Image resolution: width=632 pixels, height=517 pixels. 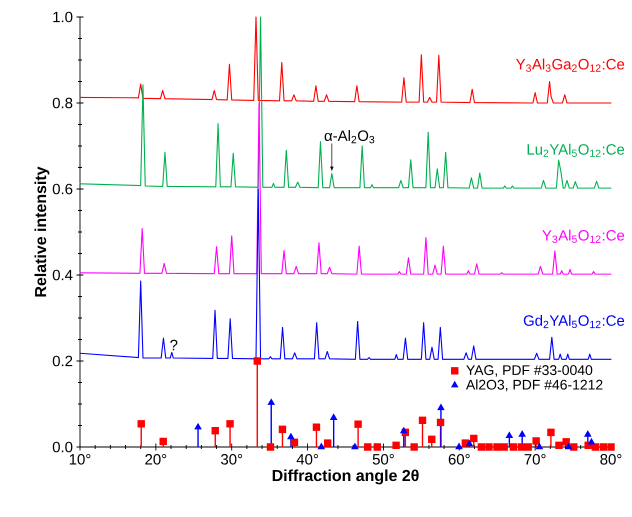 What do you see at coordinates (349, 137) in the screenshot?
I see `annotation: α-Al$_{2}$O$_{3}$` at bounding box center [349, 137].